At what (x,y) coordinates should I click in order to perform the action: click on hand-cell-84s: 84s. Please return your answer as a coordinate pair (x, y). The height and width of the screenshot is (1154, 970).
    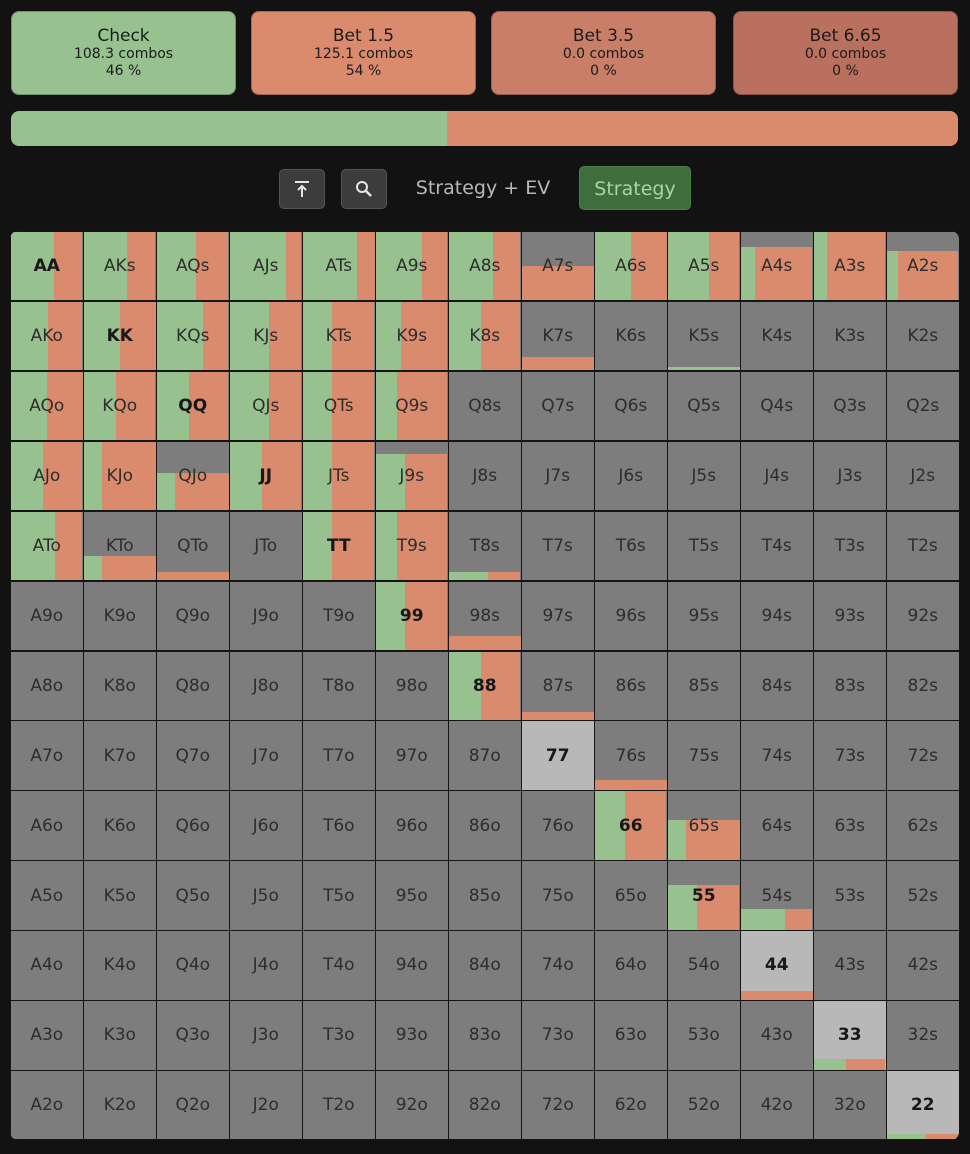
    Looking at the image, I should click on (777, 685).